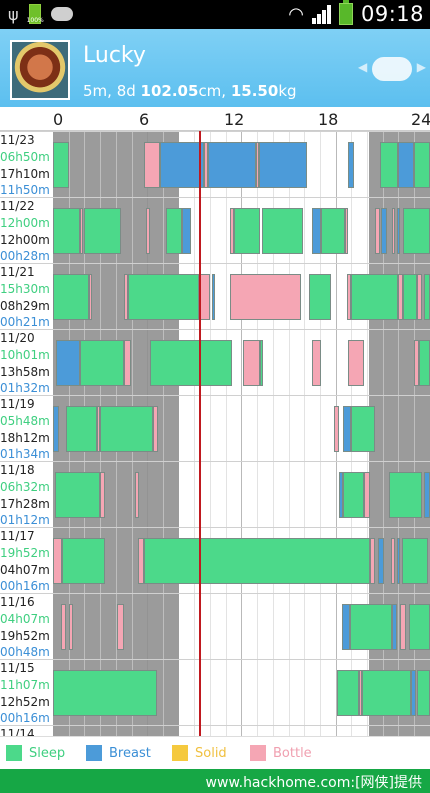 The width and height of the screenshot is (430, 793). What do you see at coordinates (392, 69) in the screenshot?
I see `sheep-cloud-icon` at bounding box center [392, 69].